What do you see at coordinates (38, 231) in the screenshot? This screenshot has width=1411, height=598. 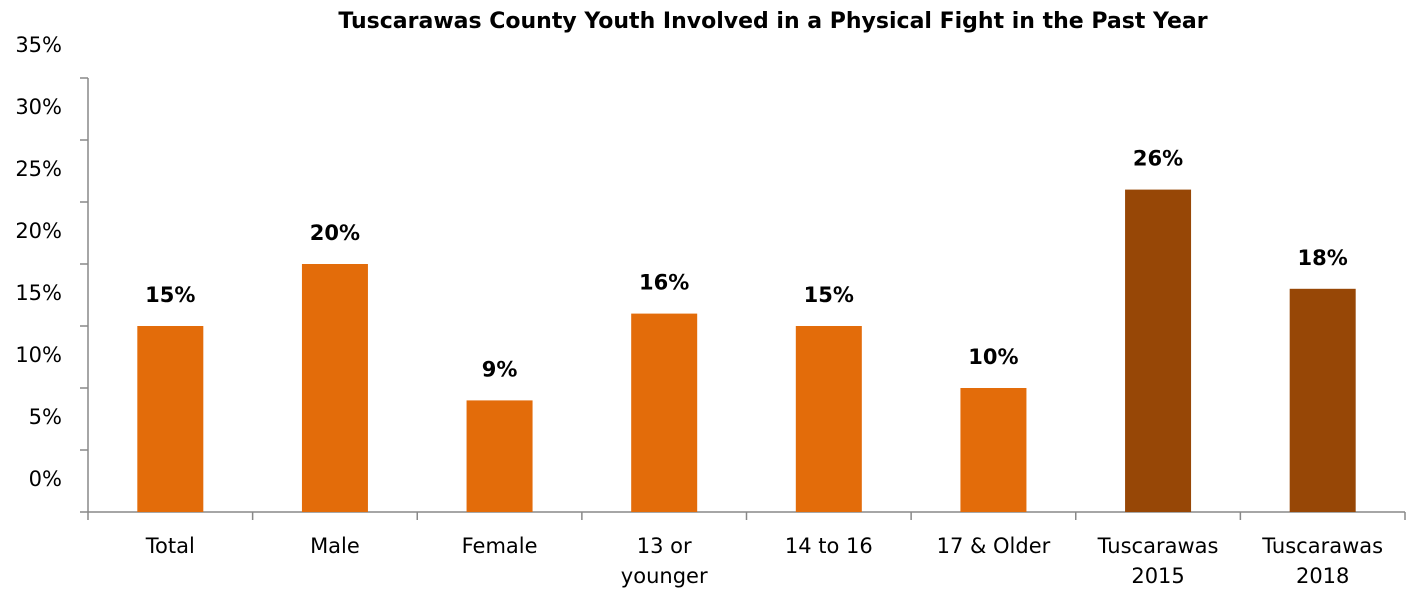 I see `y-tick-label: 20%` at bounding box center [38, 231].